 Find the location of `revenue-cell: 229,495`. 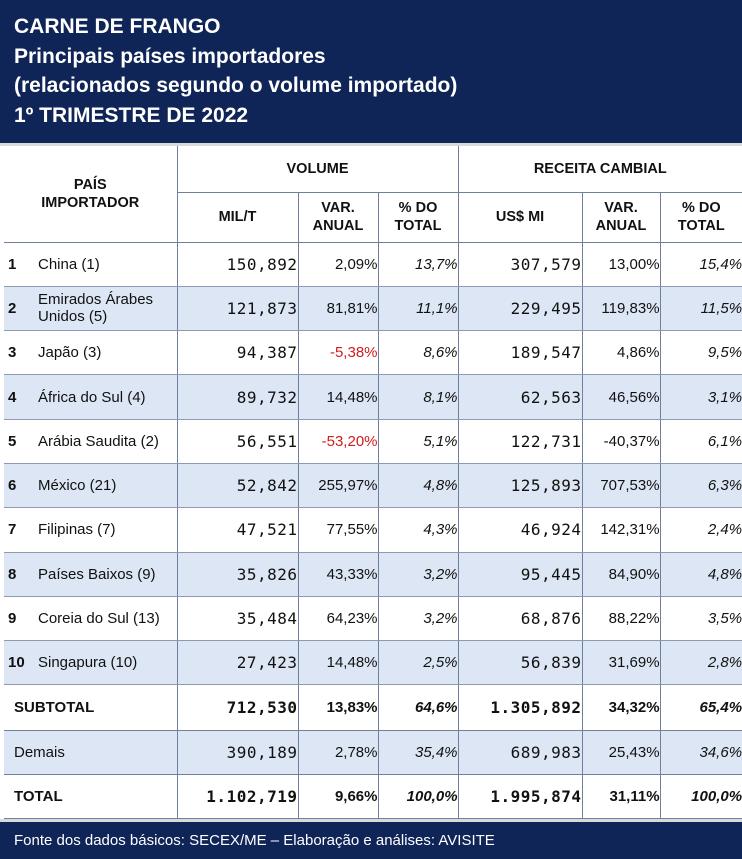

revenue-cell: 229,495 is located at coordinates (520, 309).